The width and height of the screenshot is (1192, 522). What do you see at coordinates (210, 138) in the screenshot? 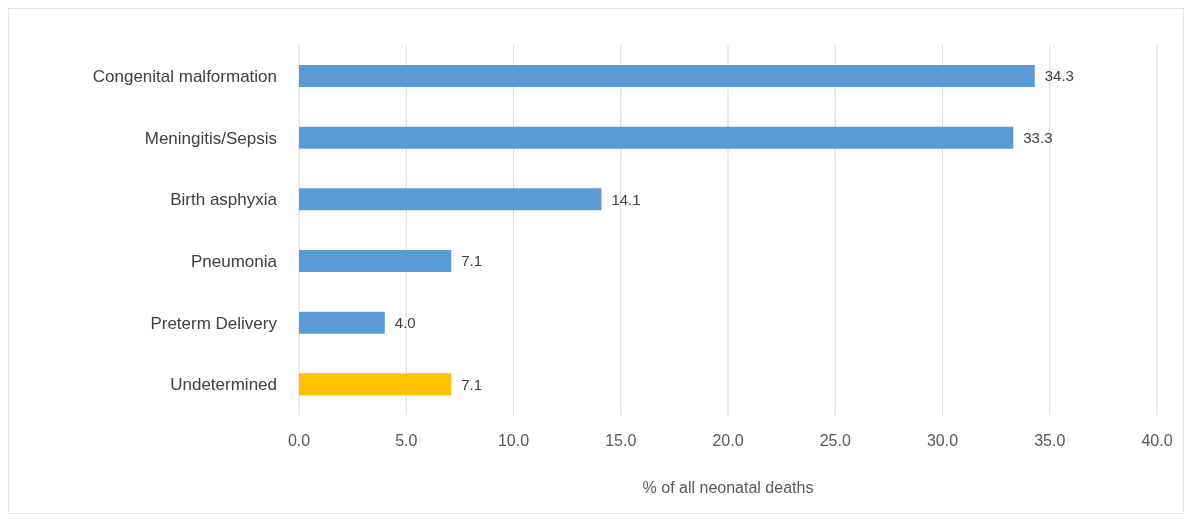
I see `y-tick-label: Meningitis/Sepsis` at bounding box center [210, 138].